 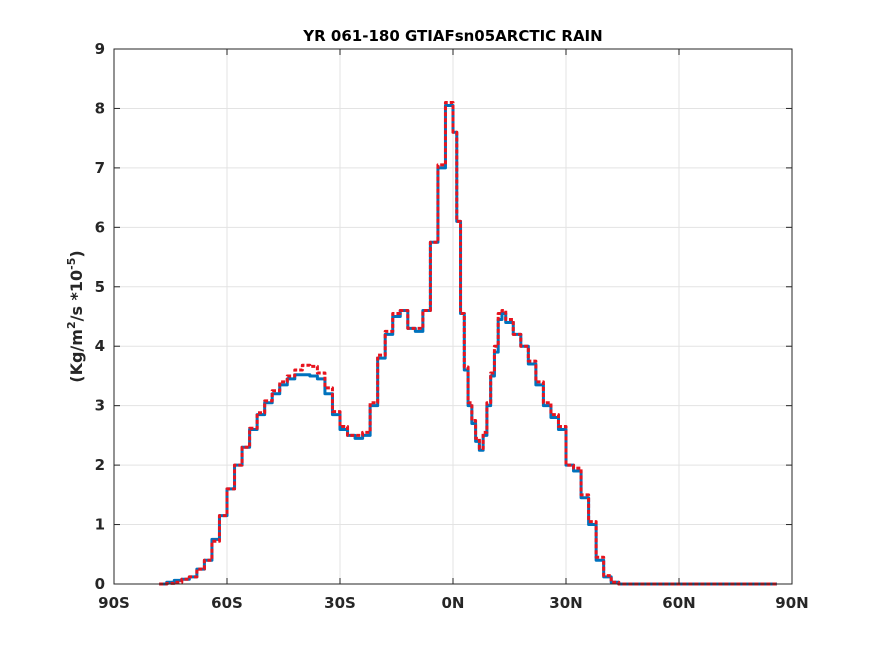 What do you see at coordinates (71, 325) in the screenshot?
I see `y-label-sup1: 2` at bounding box center [71, 325].